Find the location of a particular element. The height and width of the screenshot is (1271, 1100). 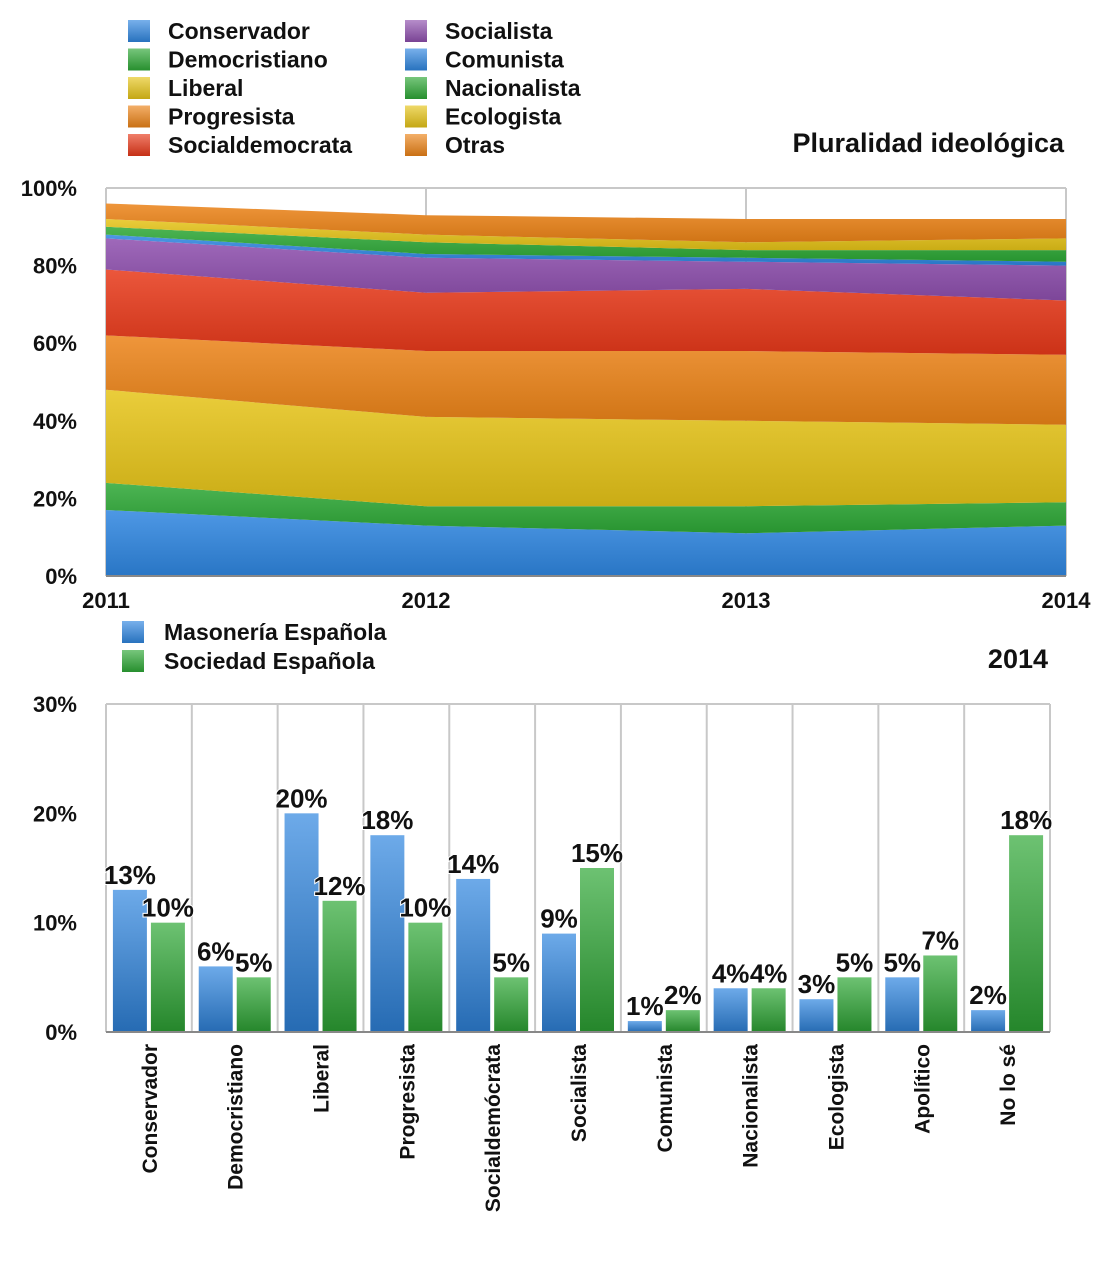

area-series-nacionalista is located at coordinates (586, 244).